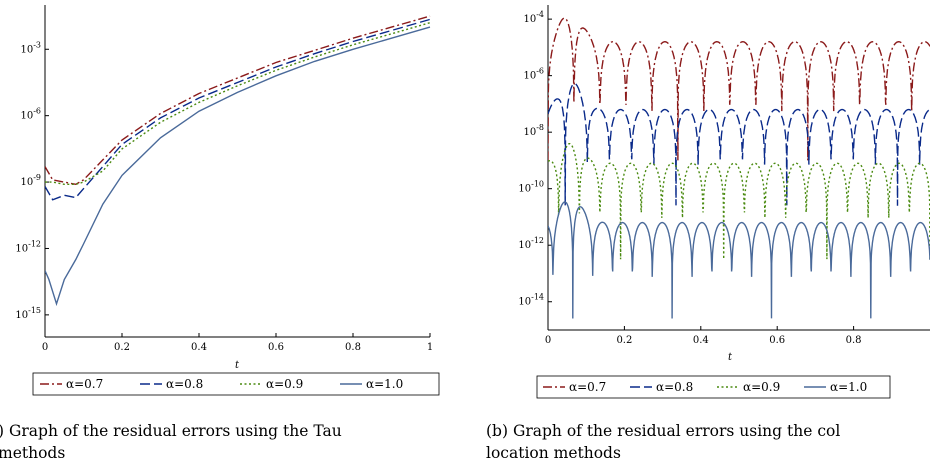  Describe the element at coordinates (2, 431) in the screenshot. I see `caption-a-label: )` at that location.